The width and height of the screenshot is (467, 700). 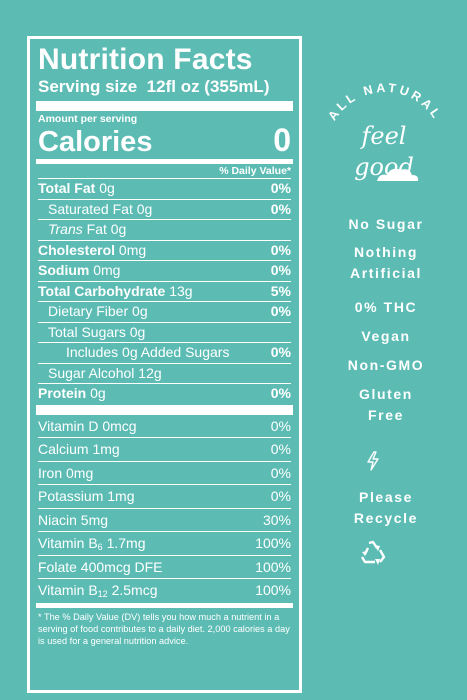 What do you see at coordinates (386, 224) in the screenshot?
I see `claim-no-sugar: No Sugar` at bounding box center [386, 224].